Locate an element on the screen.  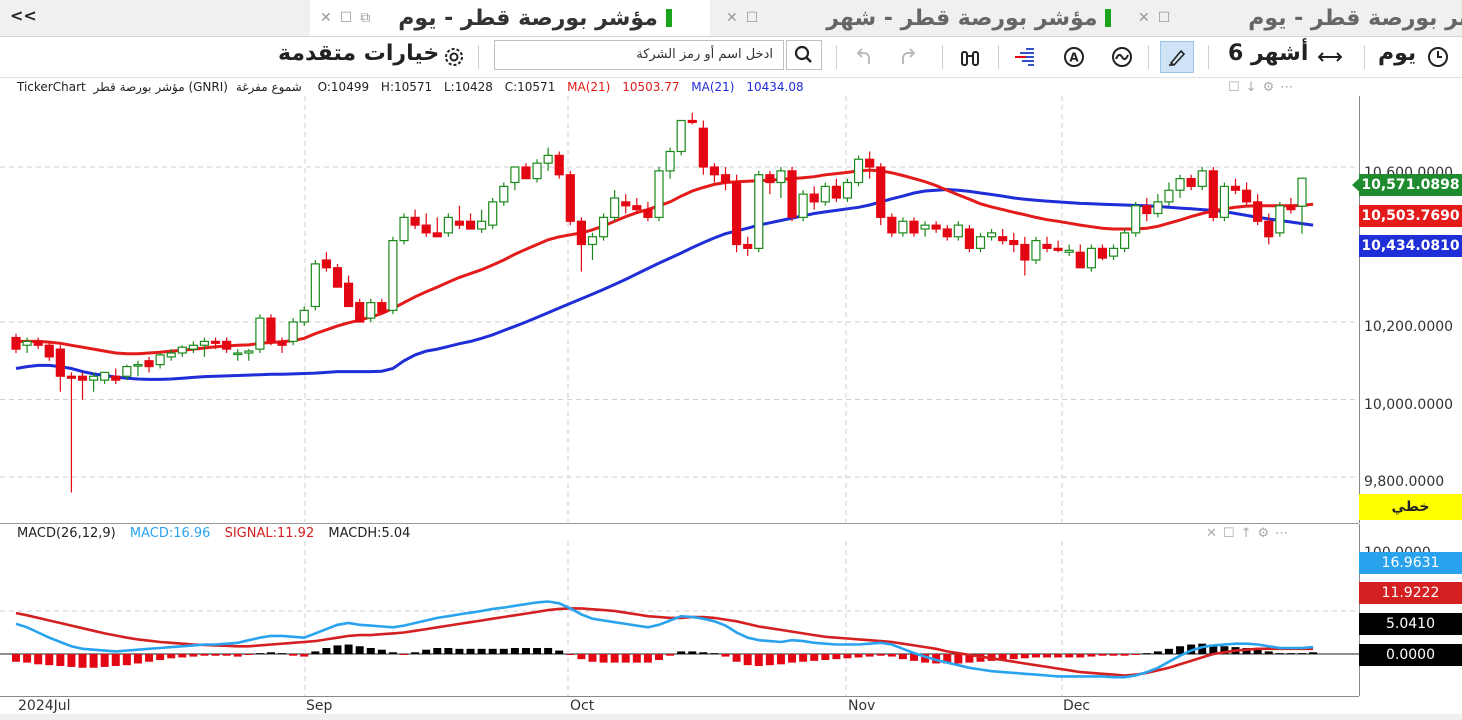
high-value: H:10571 is located at coordinates (406, 87).